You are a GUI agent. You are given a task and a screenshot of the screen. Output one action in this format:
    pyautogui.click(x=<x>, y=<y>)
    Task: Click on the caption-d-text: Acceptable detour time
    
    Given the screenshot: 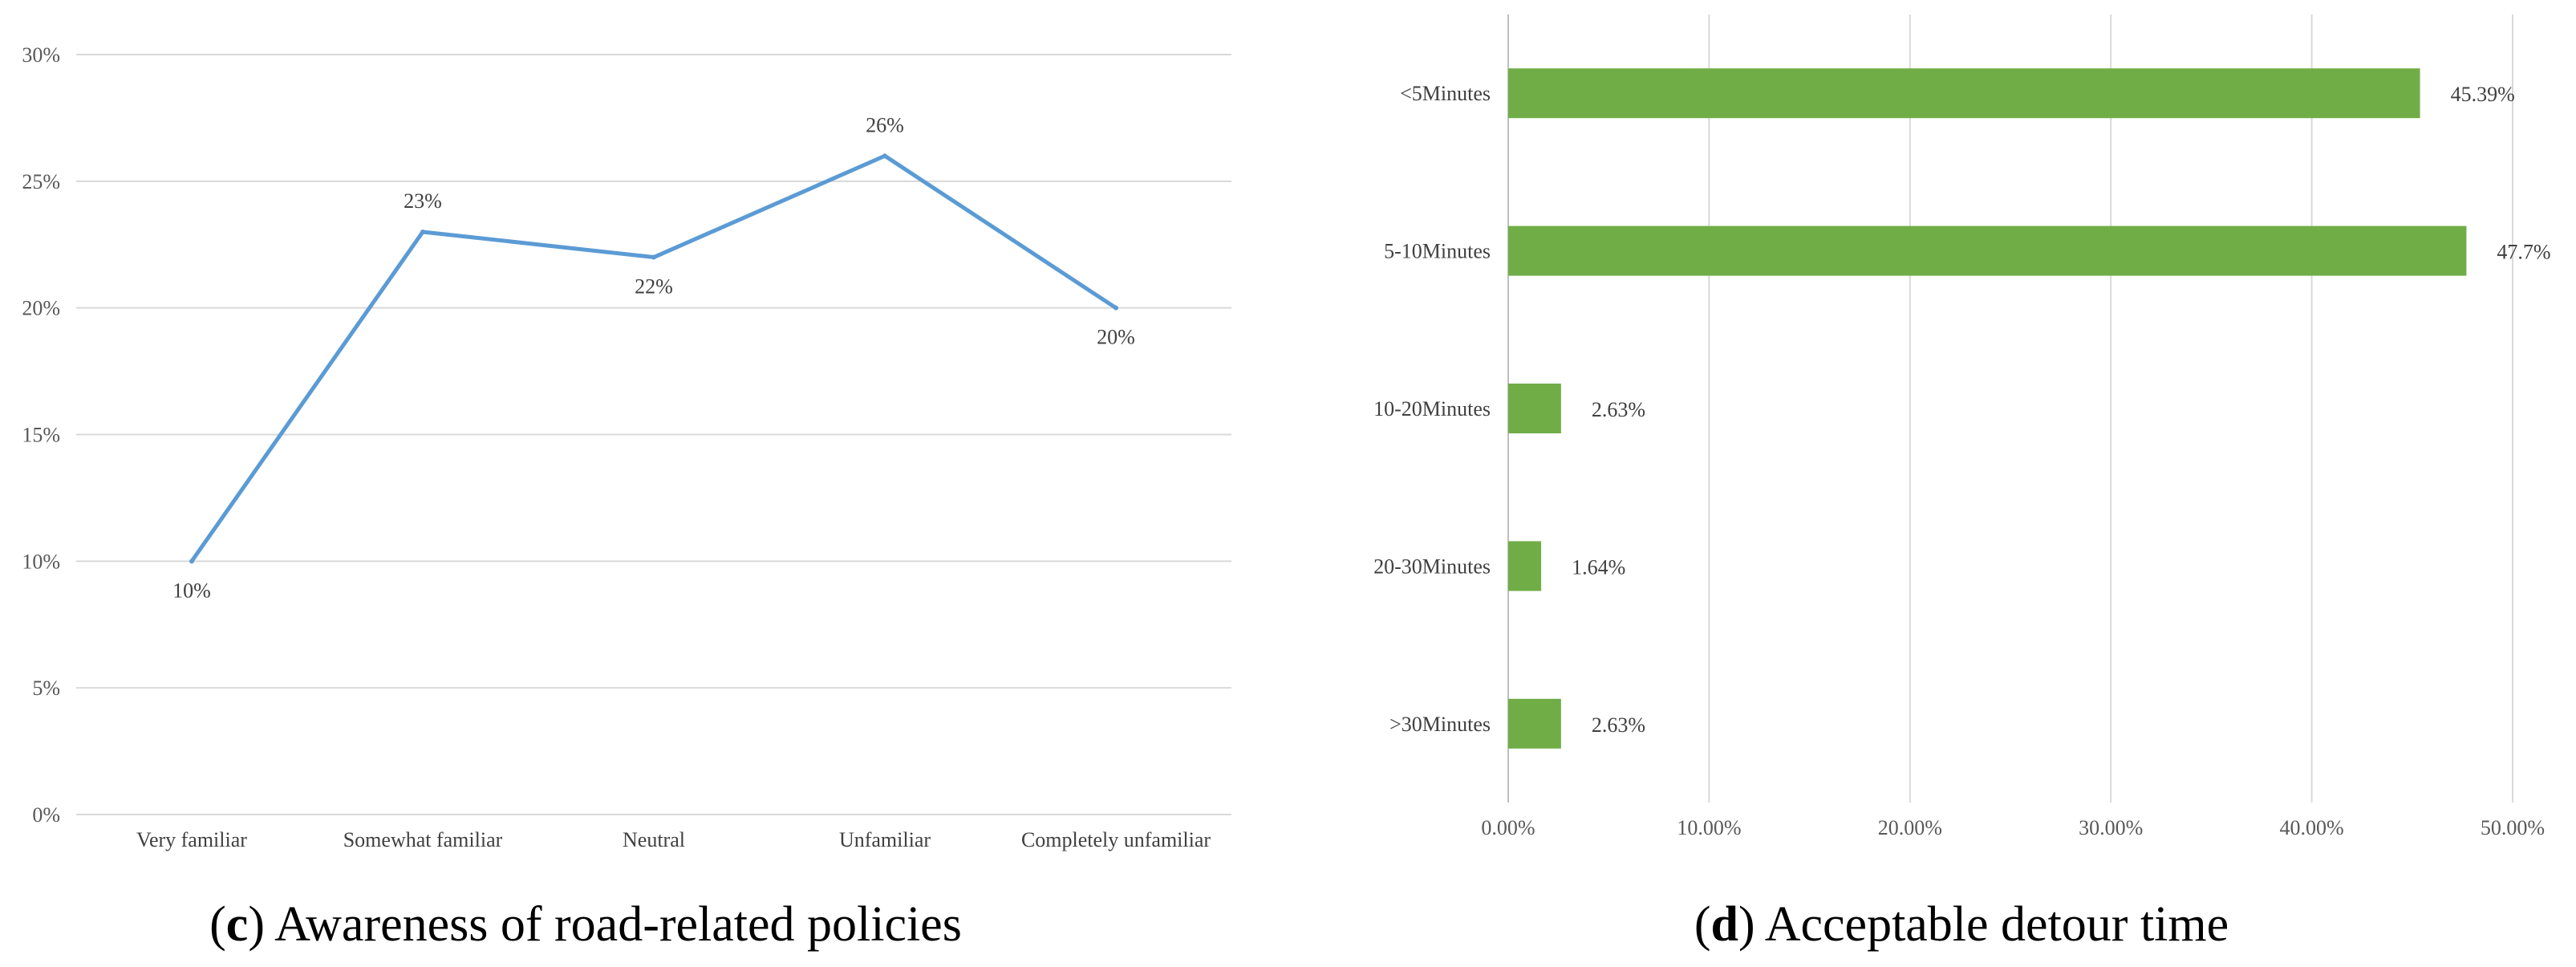 What is the action you would take?
    pyautogui.click(x=1997, y=925)
    